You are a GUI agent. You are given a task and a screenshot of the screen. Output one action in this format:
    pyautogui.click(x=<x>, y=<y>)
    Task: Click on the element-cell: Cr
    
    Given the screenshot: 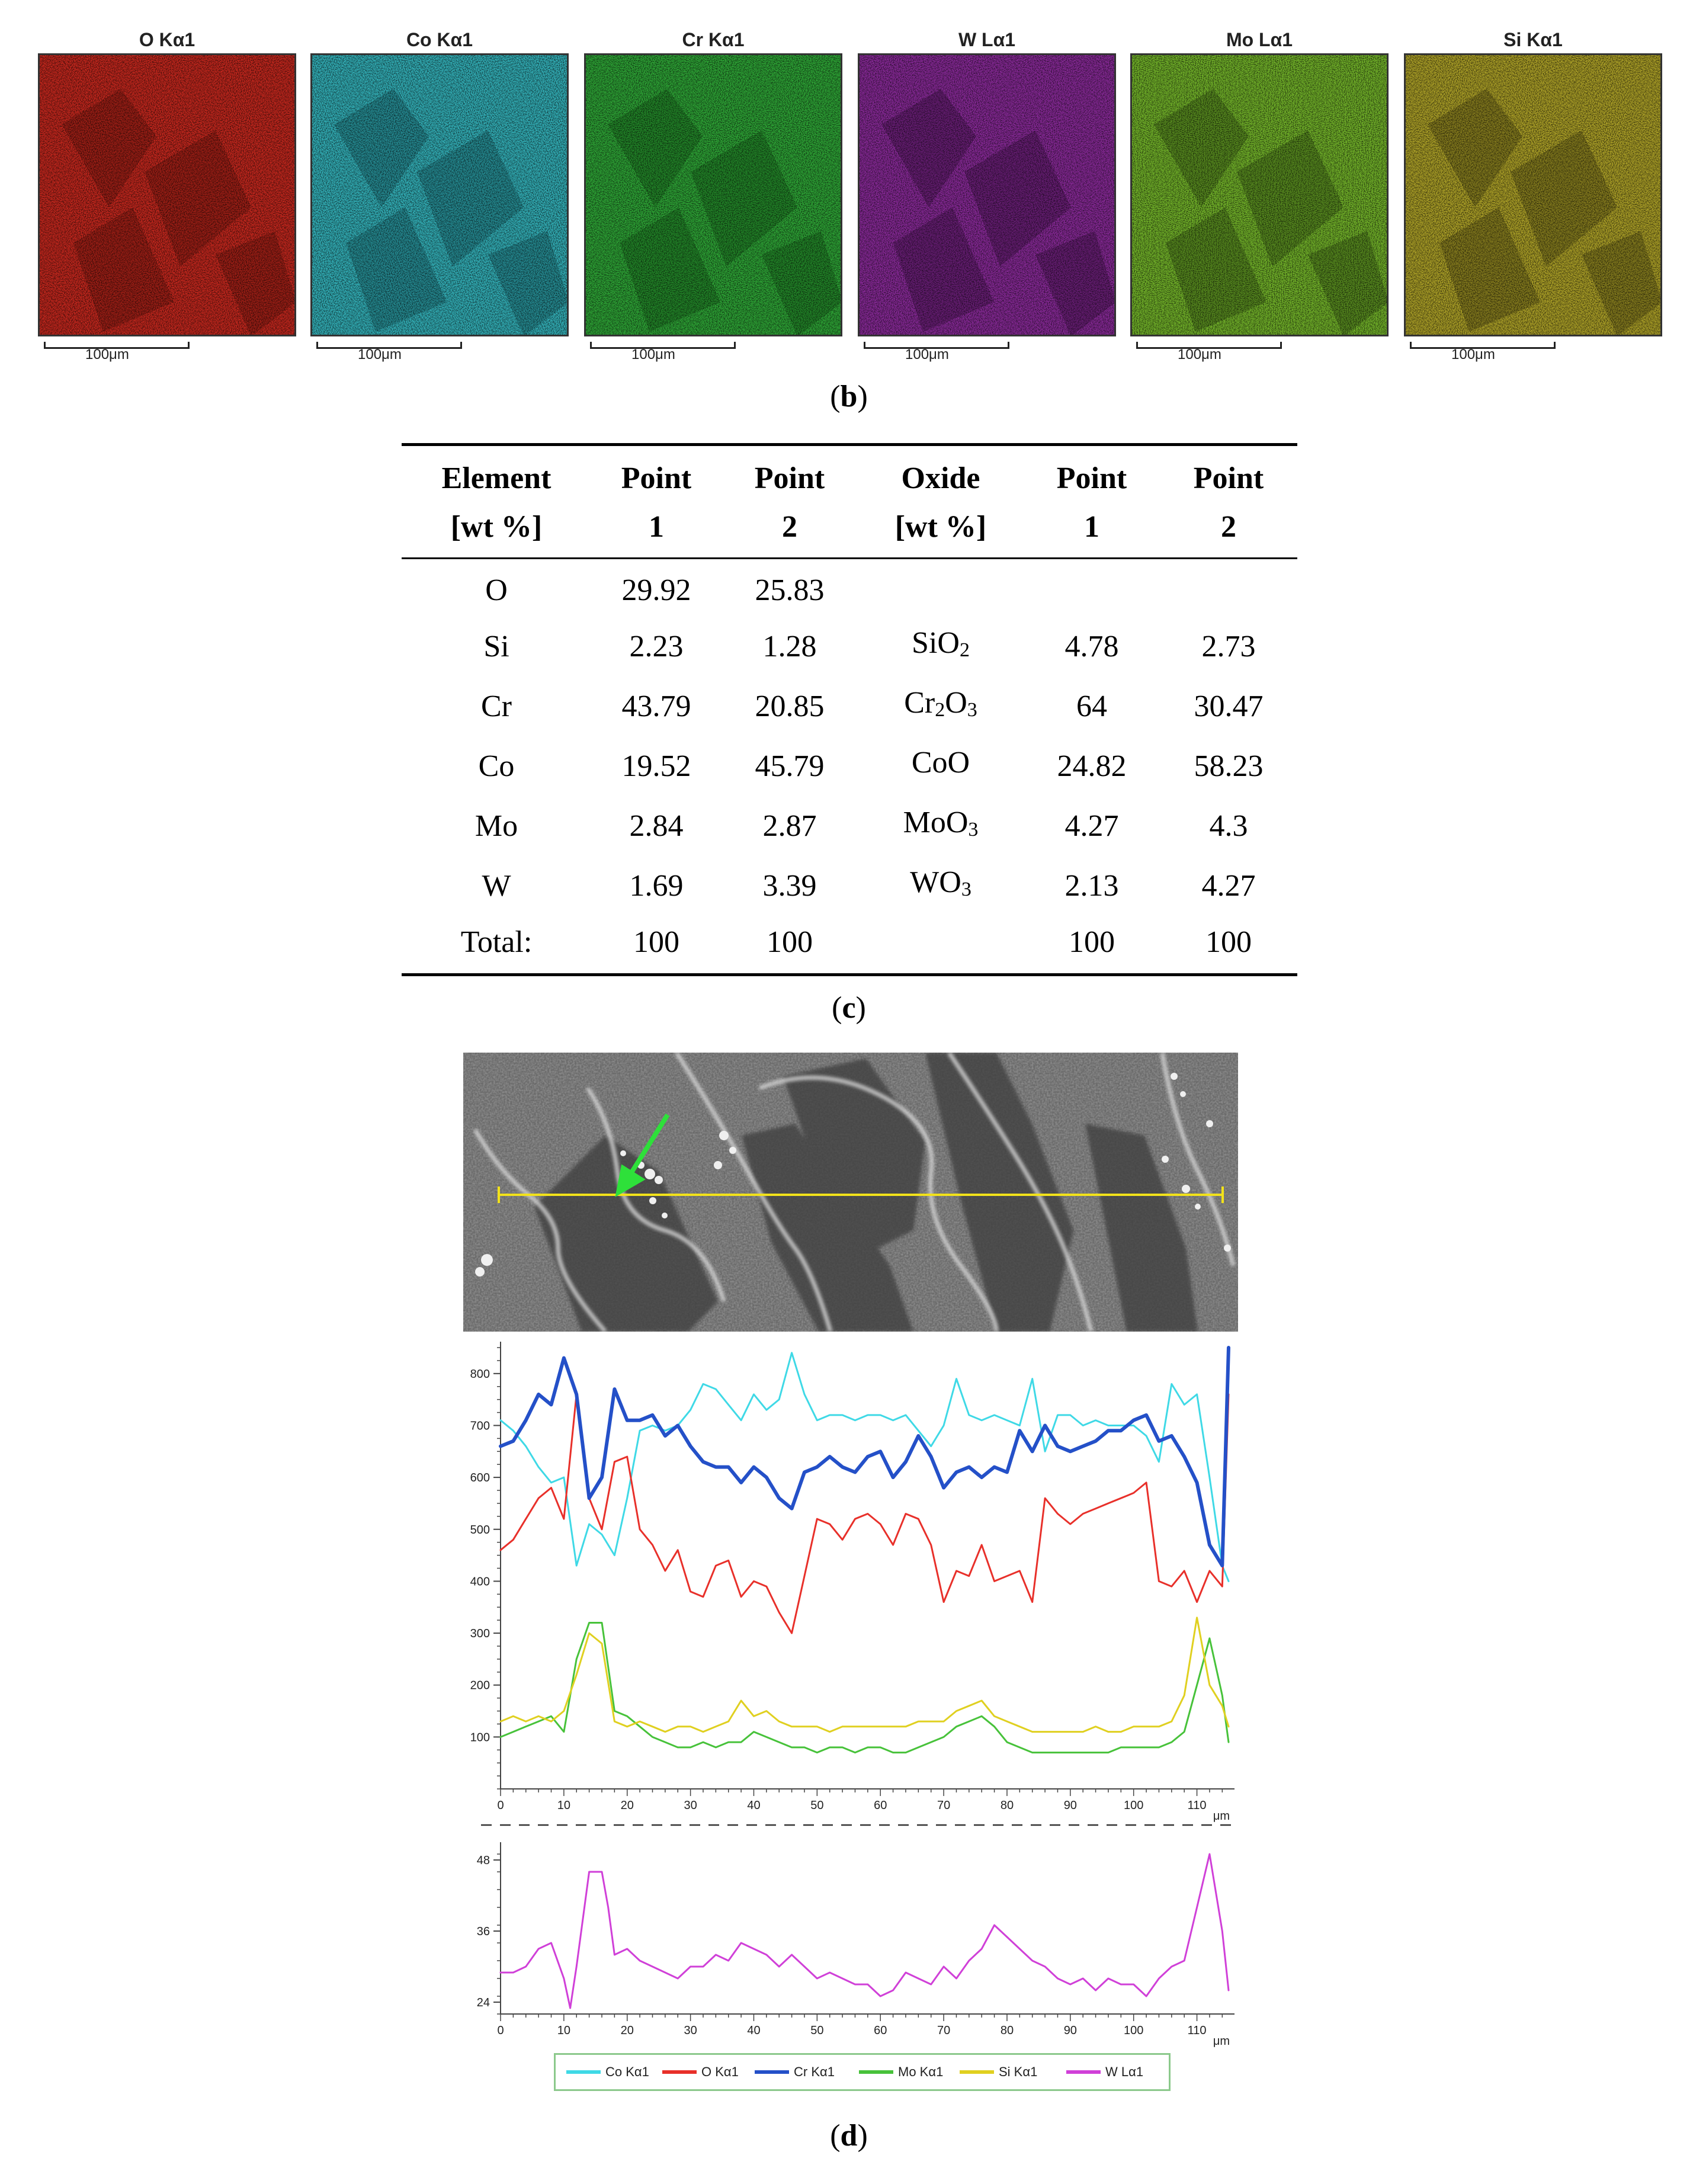 What is the action you would take?
    pyautogui.click(x=497, y=706)
    